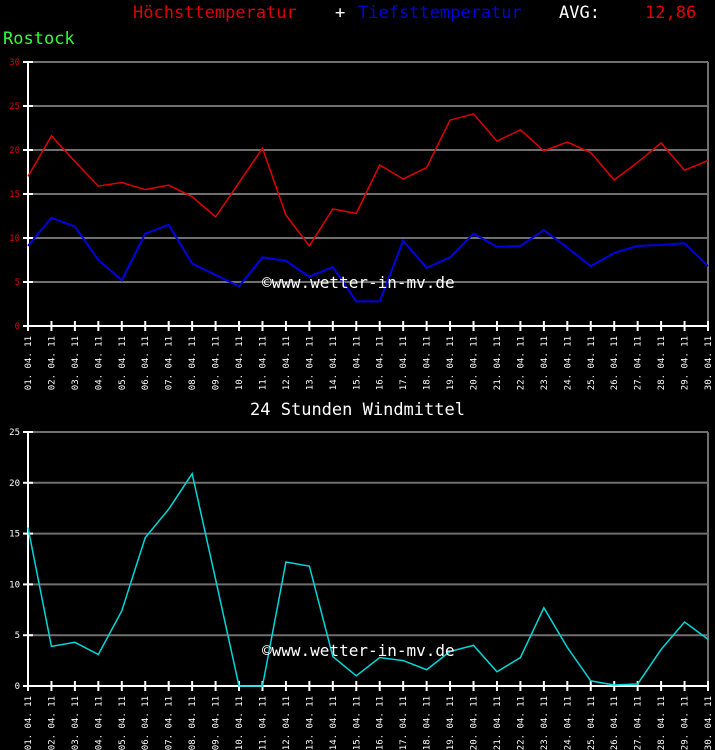 This screenshot has height=750, width=715. What do you see at coordinates (368, 259) in the screenshot?
I see `series-line` at bounding box center [368, 259].